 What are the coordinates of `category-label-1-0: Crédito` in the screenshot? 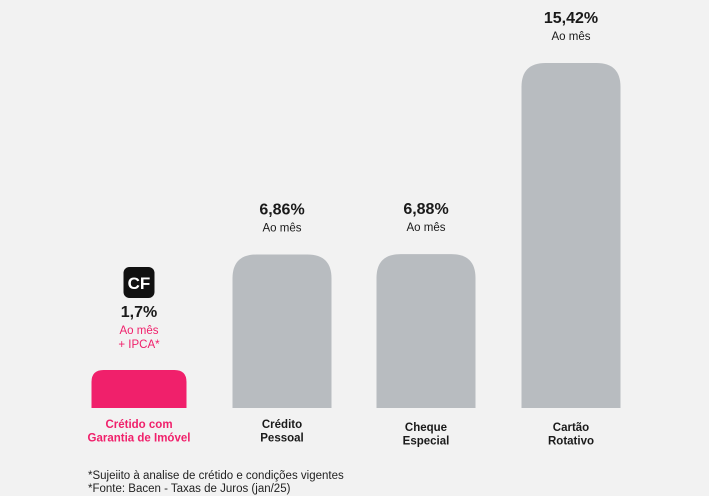 It's located at (282, 425).